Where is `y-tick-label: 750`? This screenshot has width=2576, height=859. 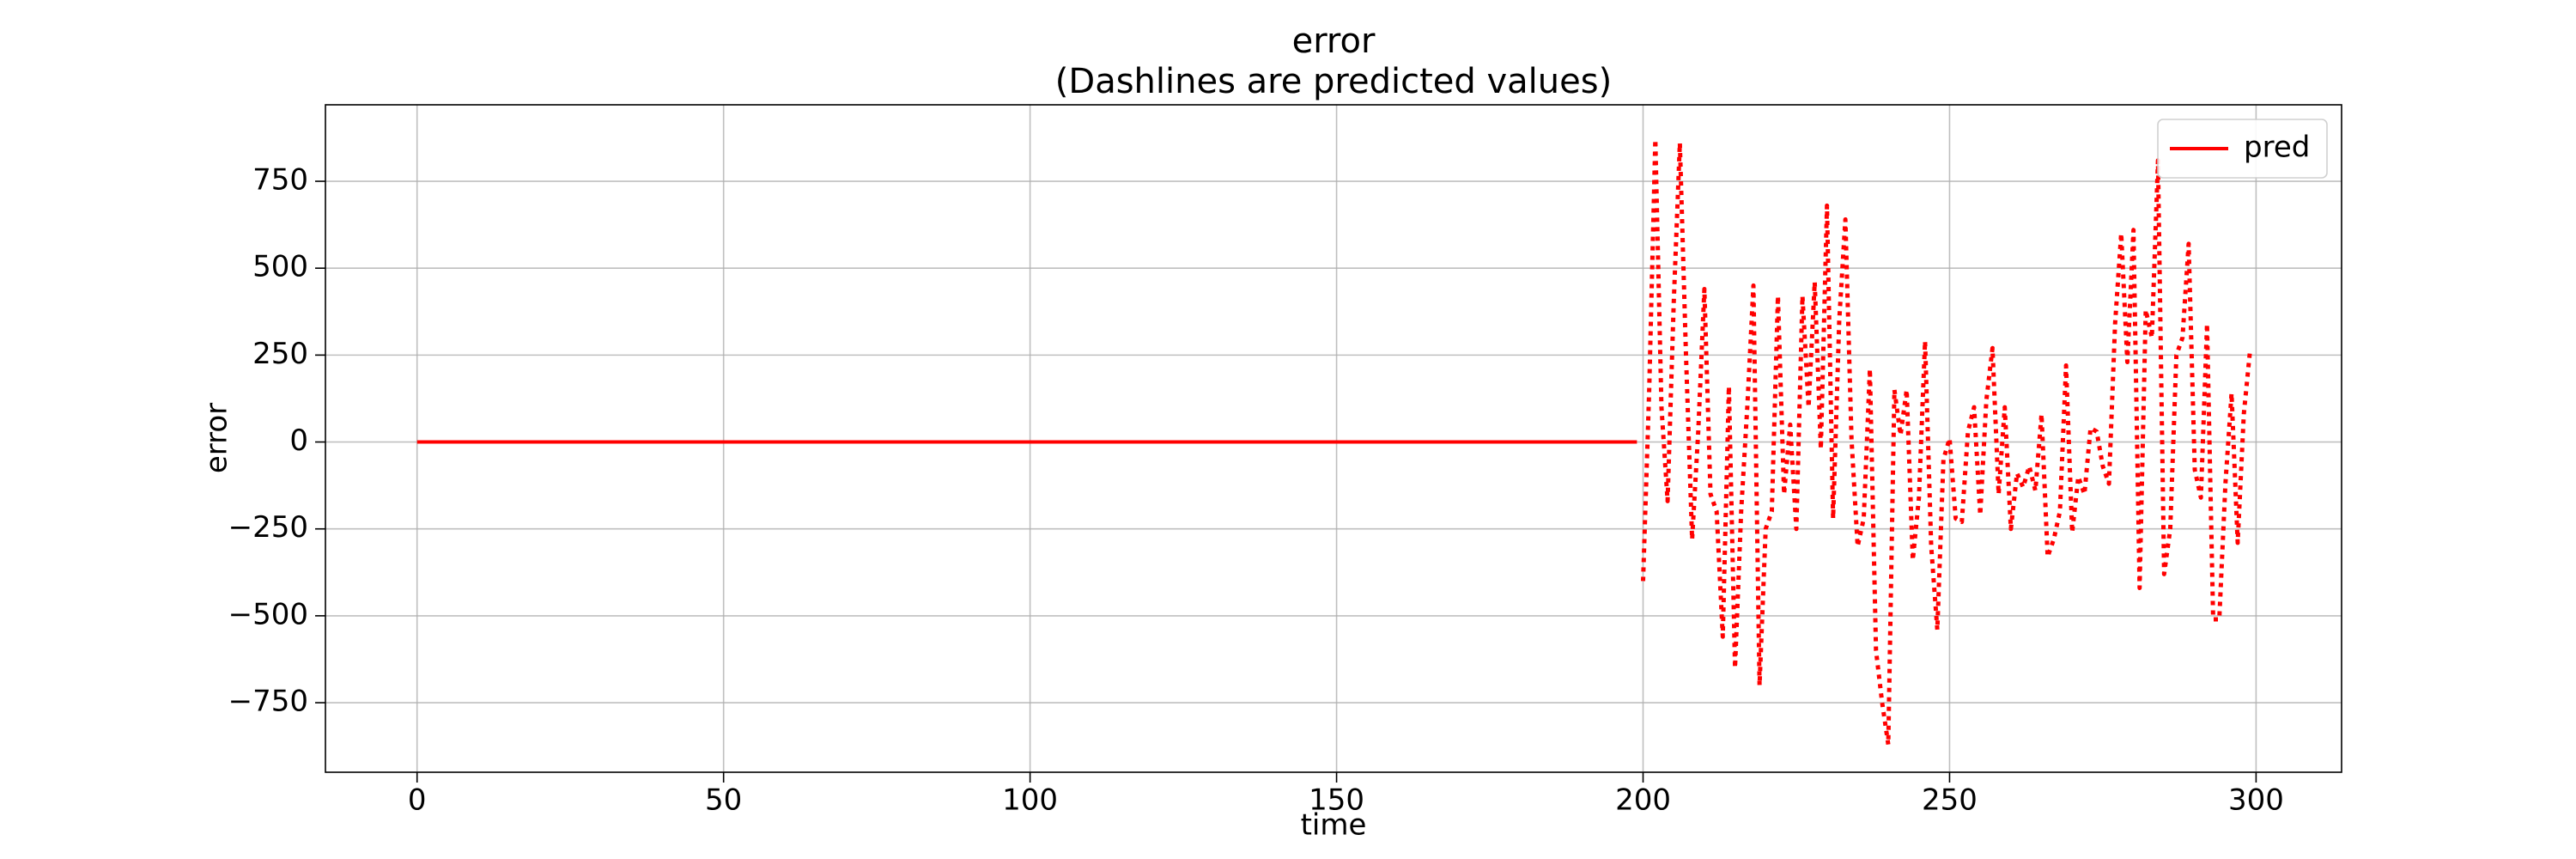
y-tick-label: 750 is located at coordinates (280, 181).